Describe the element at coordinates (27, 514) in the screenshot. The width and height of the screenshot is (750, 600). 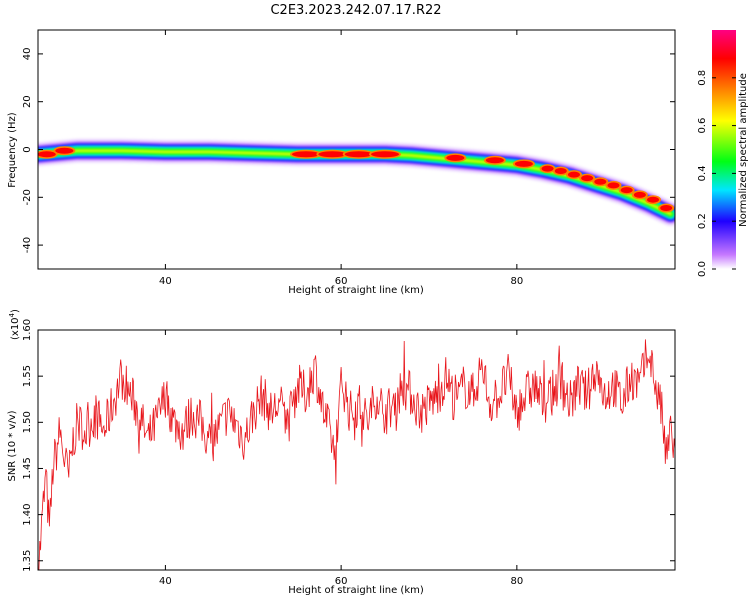
I see `snr-y-tick-label: 1.40` at that location.